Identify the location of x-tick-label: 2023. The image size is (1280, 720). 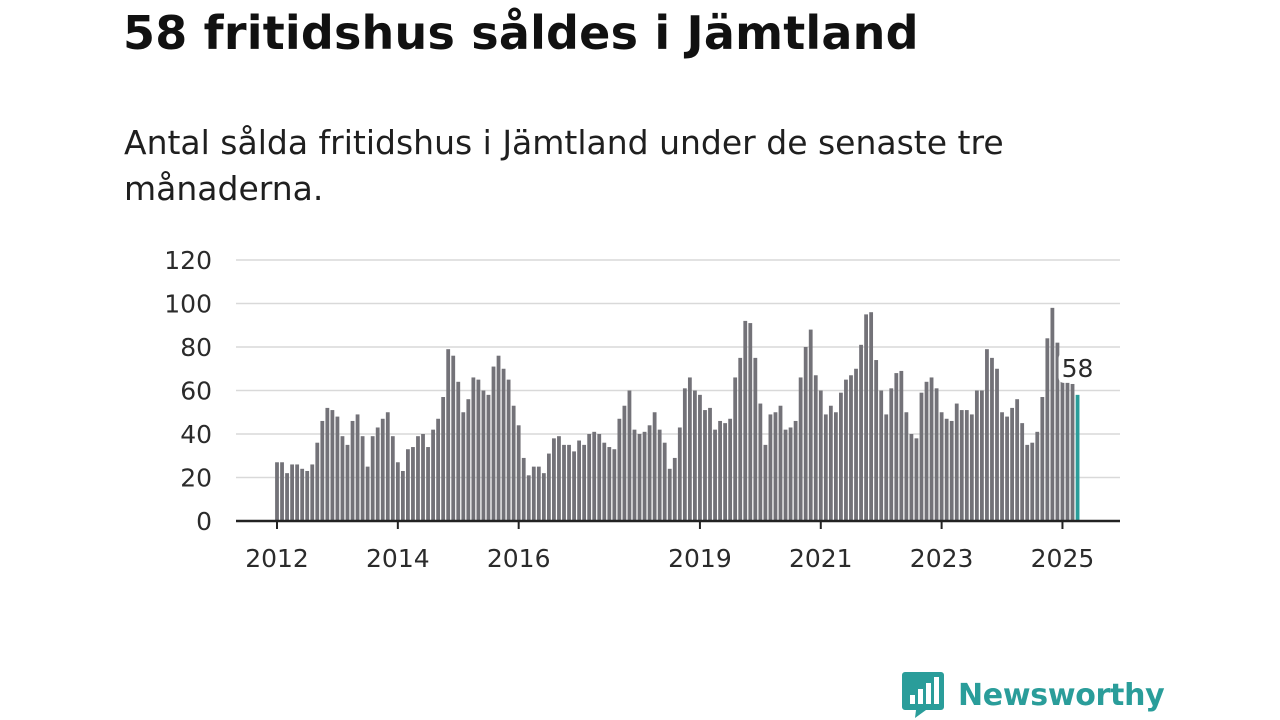
(942, 558).